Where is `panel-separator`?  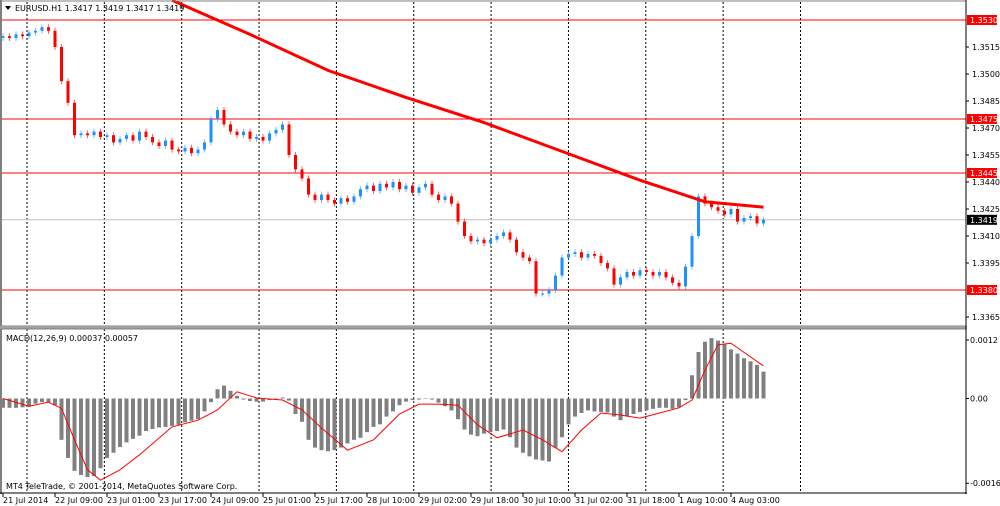
panel-separator is located at coordinates (483, 327).